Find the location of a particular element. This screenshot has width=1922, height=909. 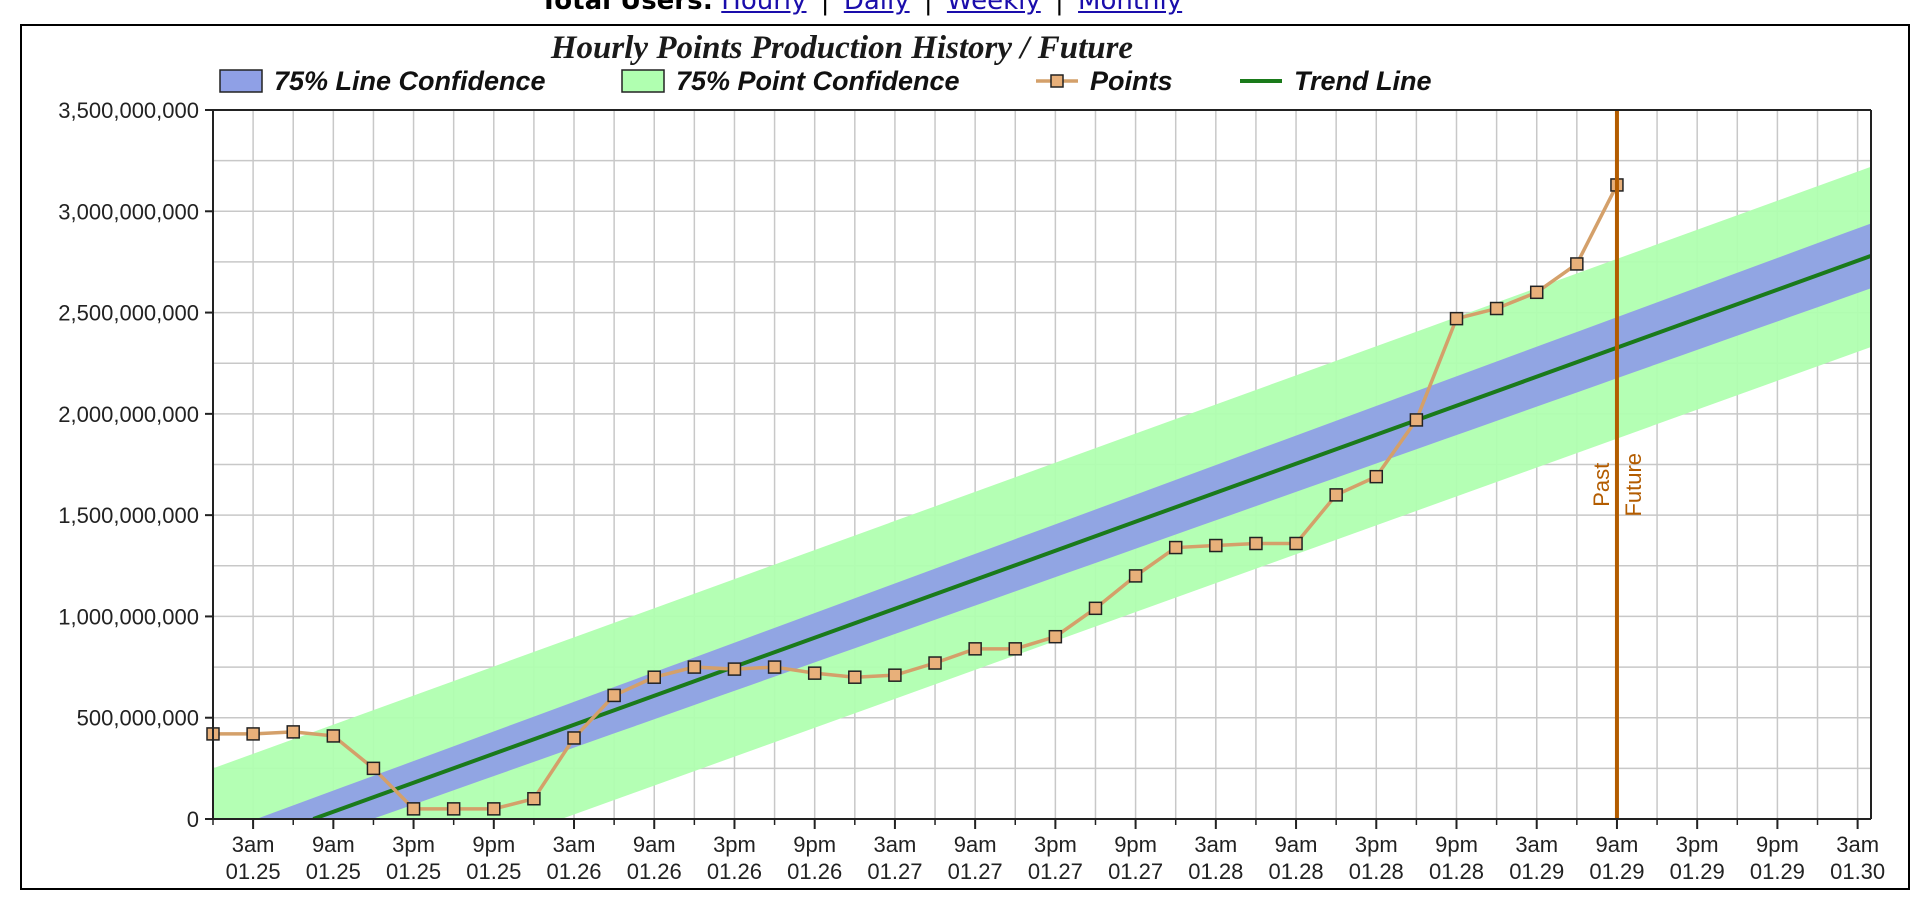

daily-link: Daily is located at coordinates (876, 8).